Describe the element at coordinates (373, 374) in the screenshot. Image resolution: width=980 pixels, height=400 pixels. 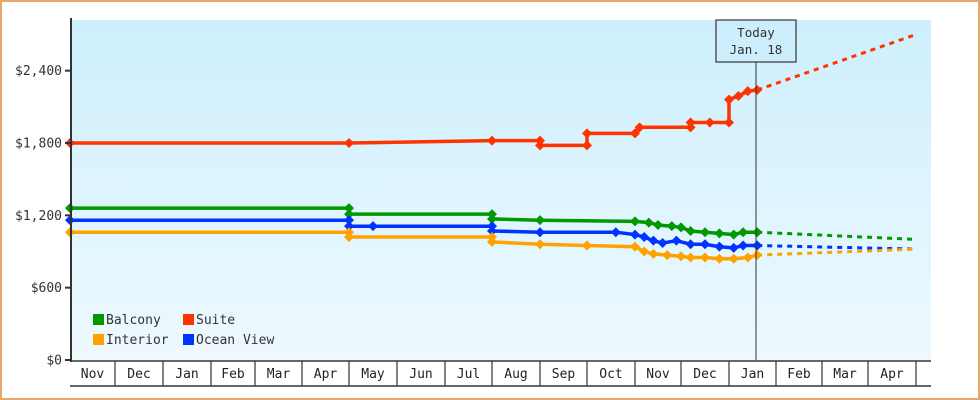
I see `month-label: May` at that location.